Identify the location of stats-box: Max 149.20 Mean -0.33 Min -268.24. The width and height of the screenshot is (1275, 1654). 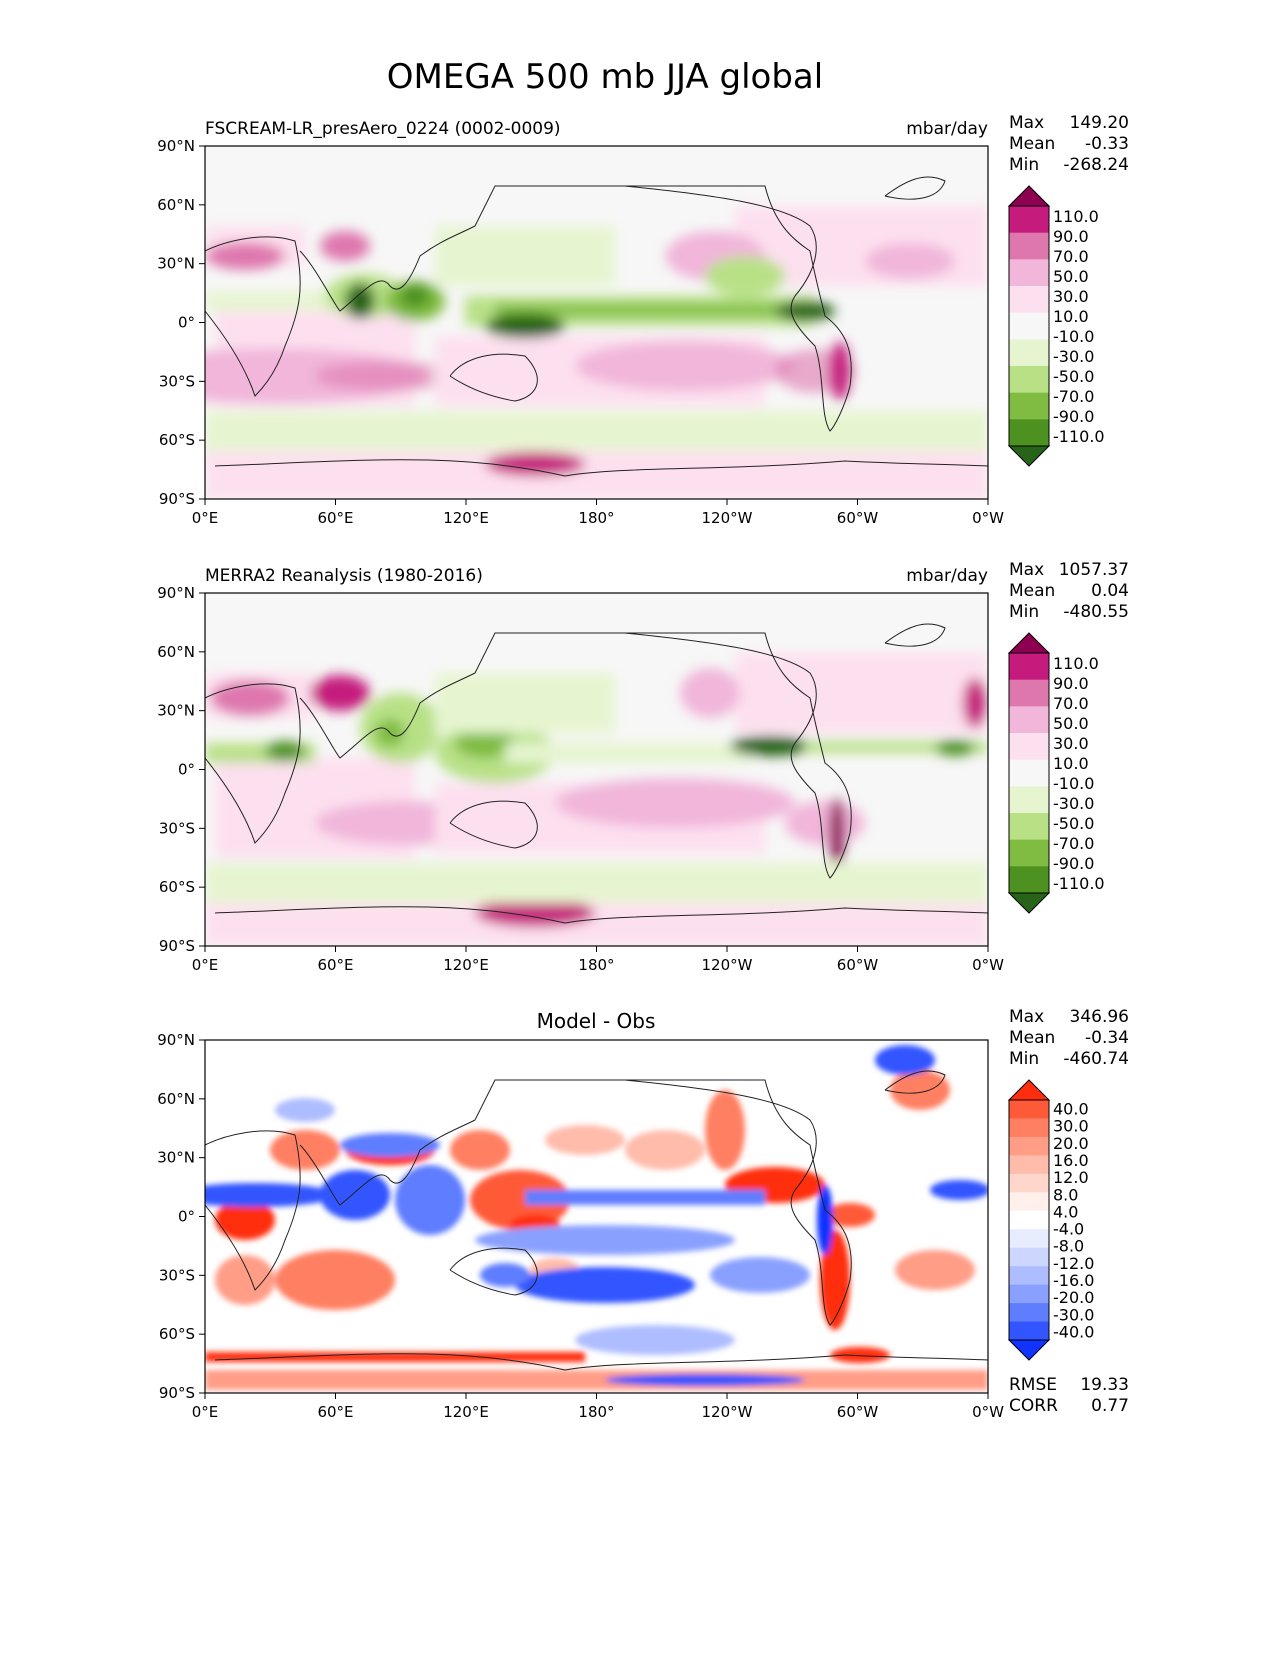
(1069, 144).